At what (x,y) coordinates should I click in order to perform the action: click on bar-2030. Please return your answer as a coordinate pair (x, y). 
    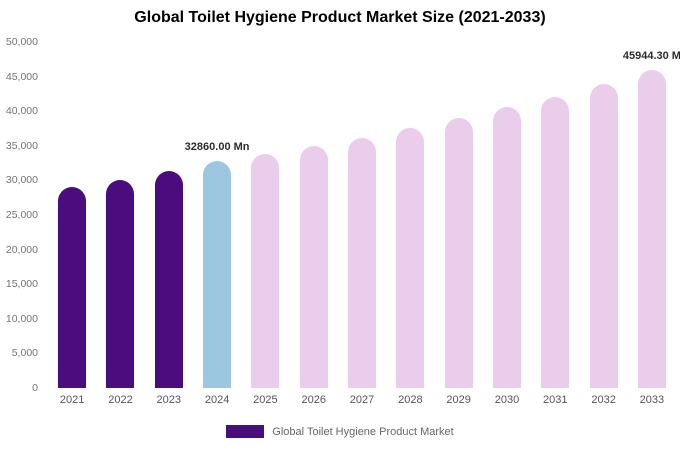
    Looking at the image, I should click on (506, 247).